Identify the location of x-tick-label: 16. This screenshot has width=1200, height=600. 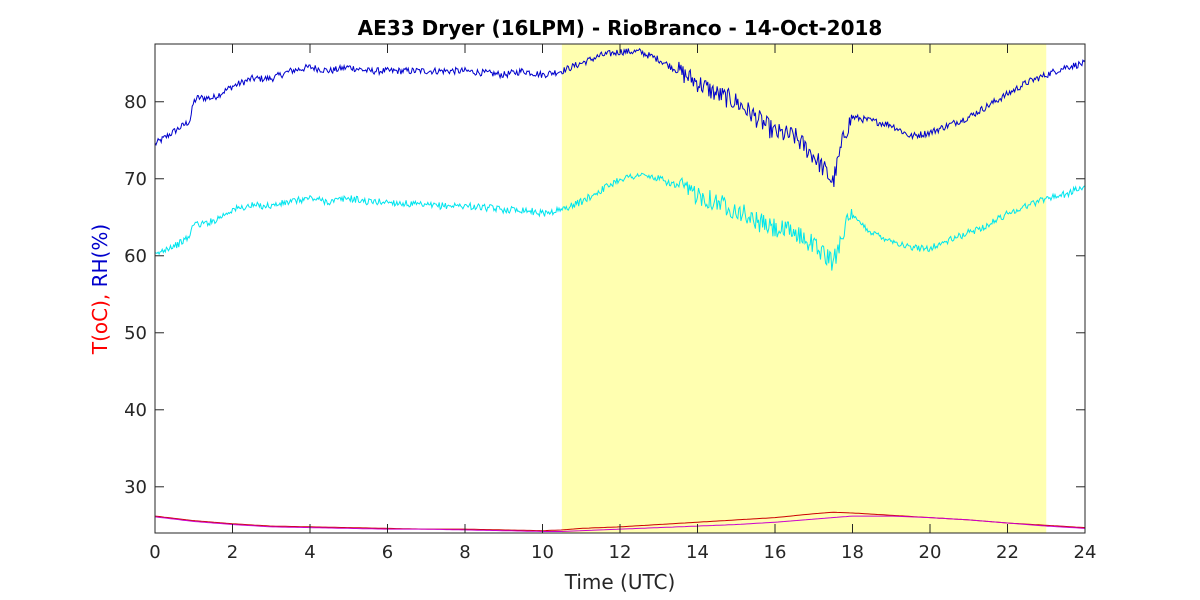
(775, 552).